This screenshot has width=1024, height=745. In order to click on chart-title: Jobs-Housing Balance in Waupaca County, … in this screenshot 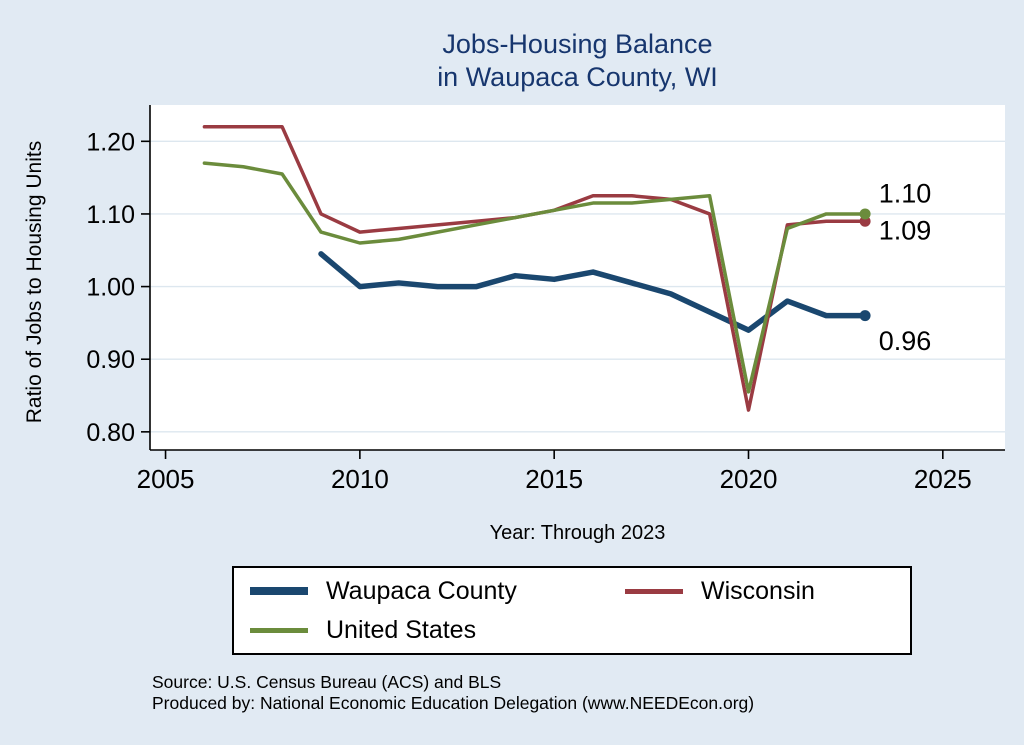, I will do `click(577, 61)`.